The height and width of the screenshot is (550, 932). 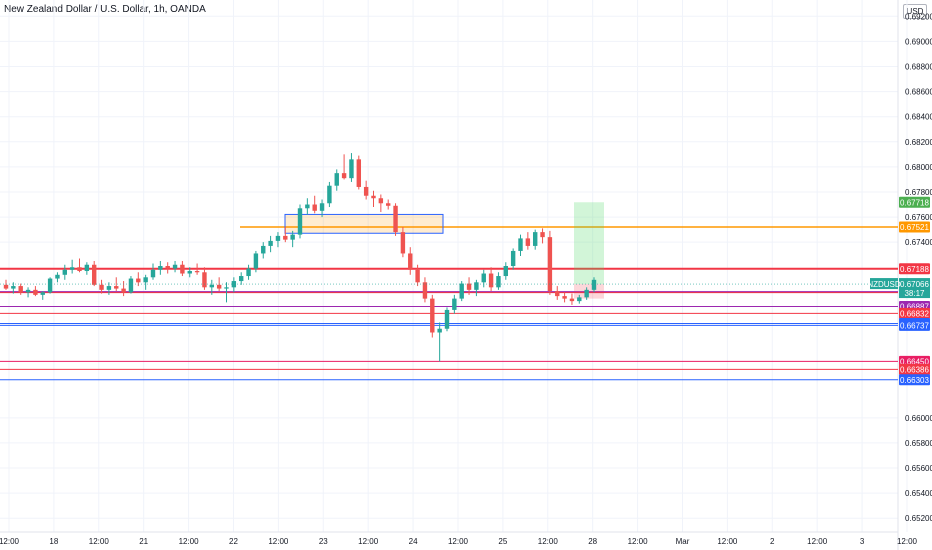 What do you see at coordinates (918, 16) in the screenshot?
I see `price-tick-label: 0.69200` at bounding box center [918, 16].